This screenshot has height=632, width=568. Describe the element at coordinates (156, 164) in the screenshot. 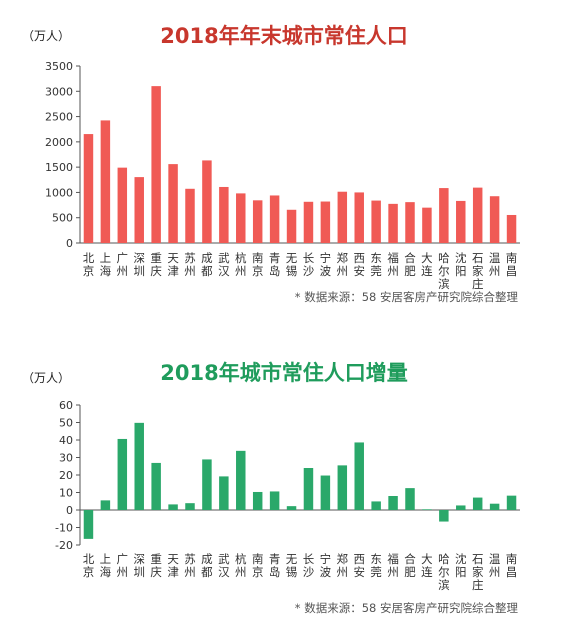

I see `bar-重庆` at that location.